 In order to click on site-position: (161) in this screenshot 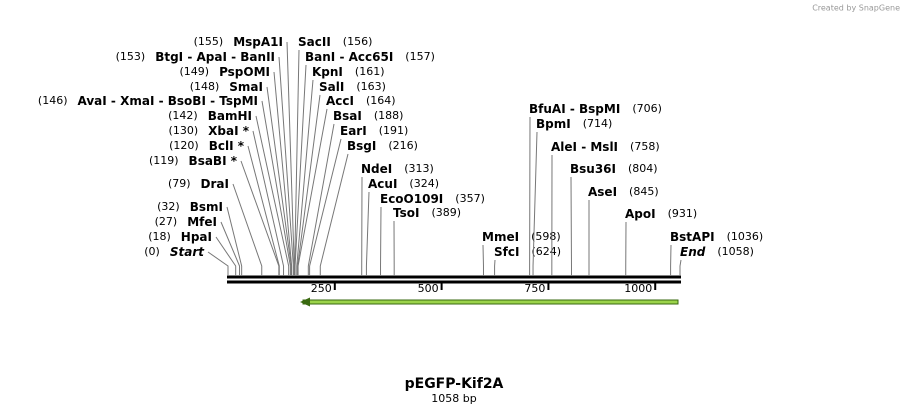, I will do `click(370, 71)`.